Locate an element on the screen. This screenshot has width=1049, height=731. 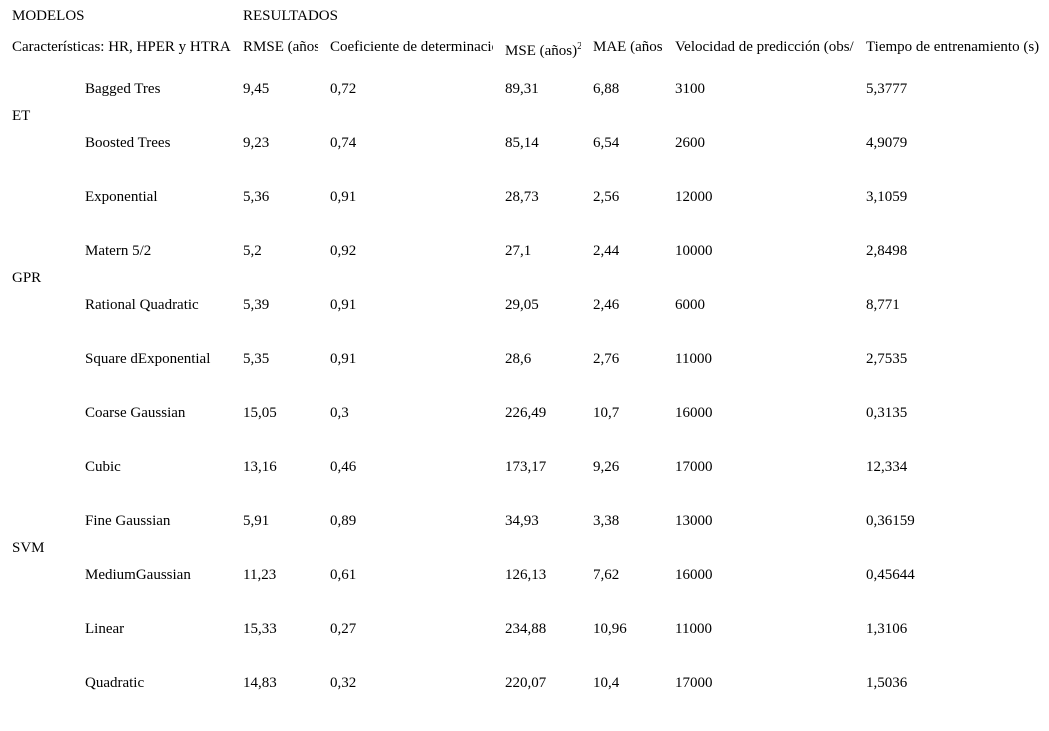
model-name-cell: Matern 5/2 is located at coordinates (118, 250).